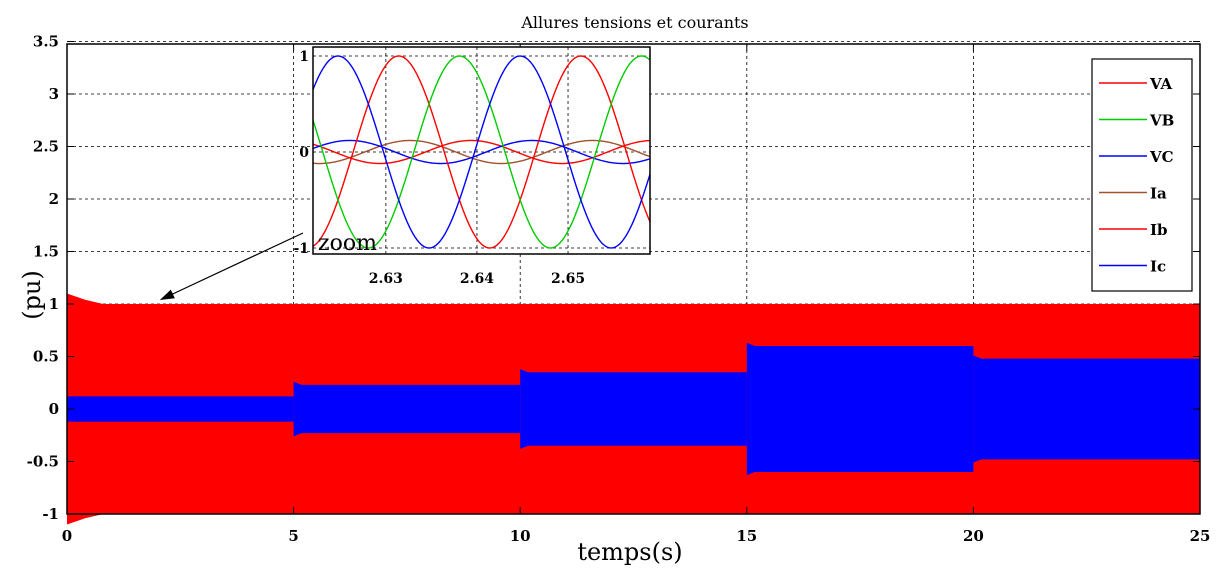  I want to click on inset-y-axis: -1 0 1, so click(301, 153).